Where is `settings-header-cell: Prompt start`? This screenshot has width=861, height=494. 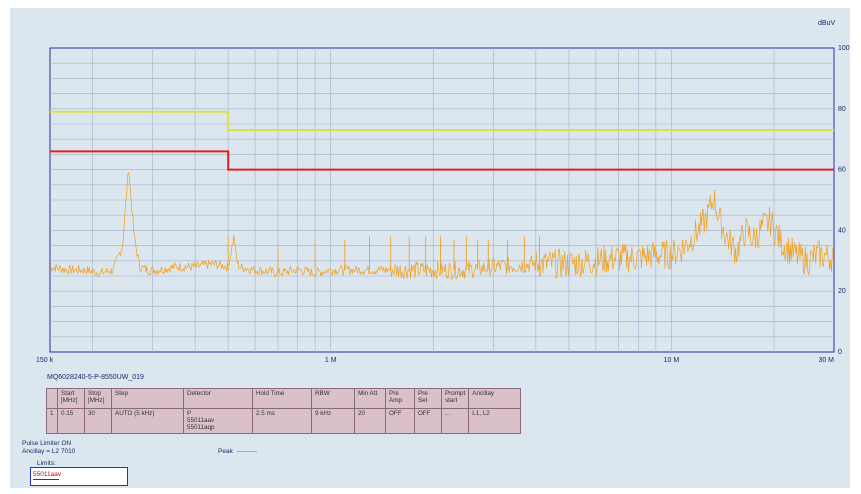
settings-header-cell: Prompt start is located at coordinates (455, 399).